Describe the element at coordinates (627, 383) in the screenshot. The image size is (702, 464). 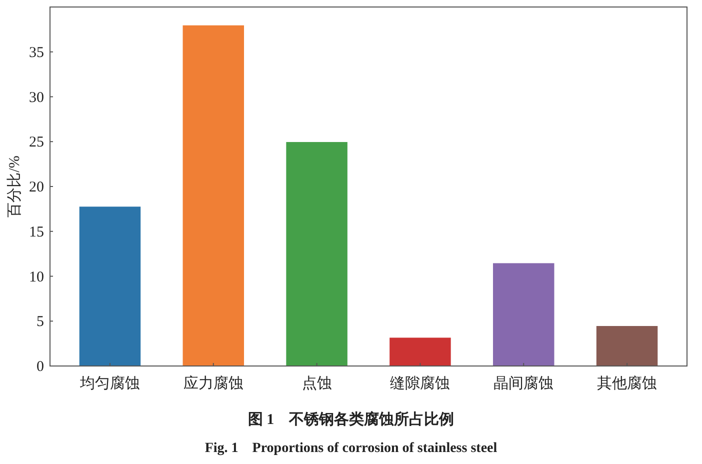
I see `x-tick-label: 其他腐蚀` at that location.